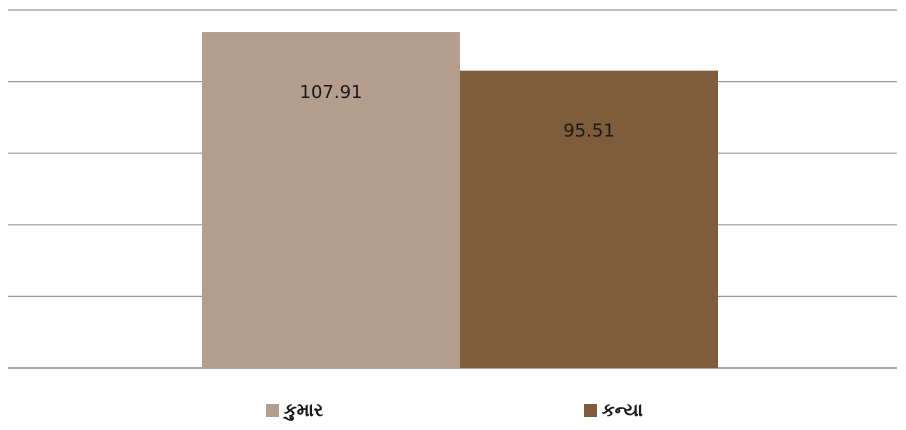  What do you see at coordinates (453, 410) in the screenshot?
I see `legend: કુમાર કન્યા` at bounding box center [453, 410].